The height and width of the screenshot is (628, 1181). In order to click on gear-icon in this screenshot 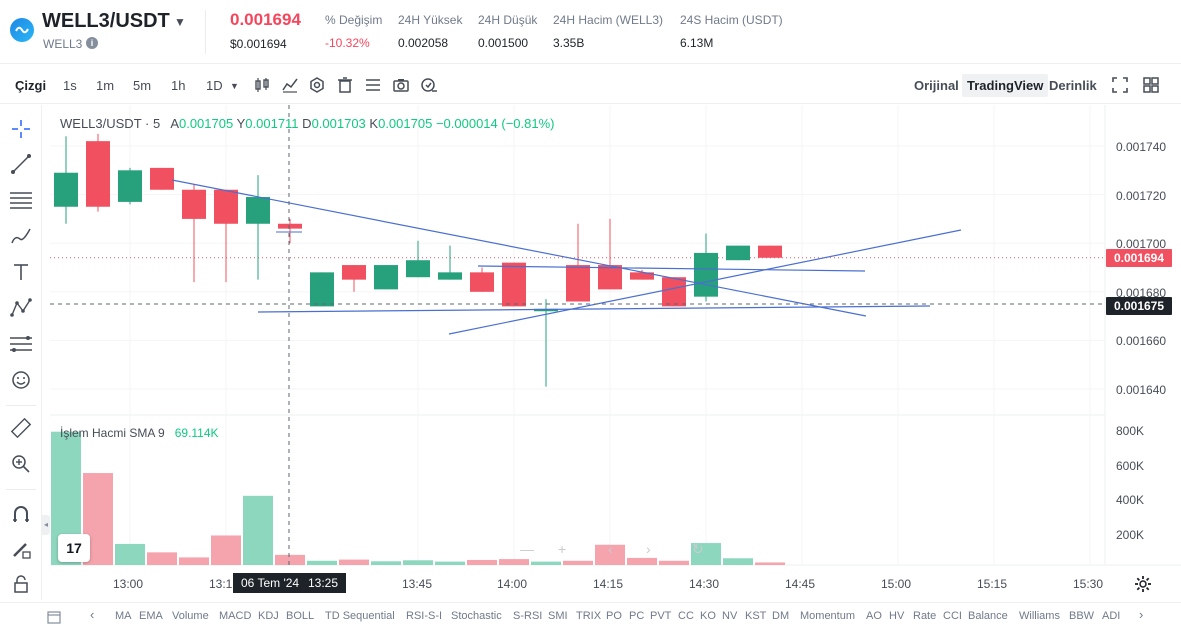, I will do `click(1143, 584)`.